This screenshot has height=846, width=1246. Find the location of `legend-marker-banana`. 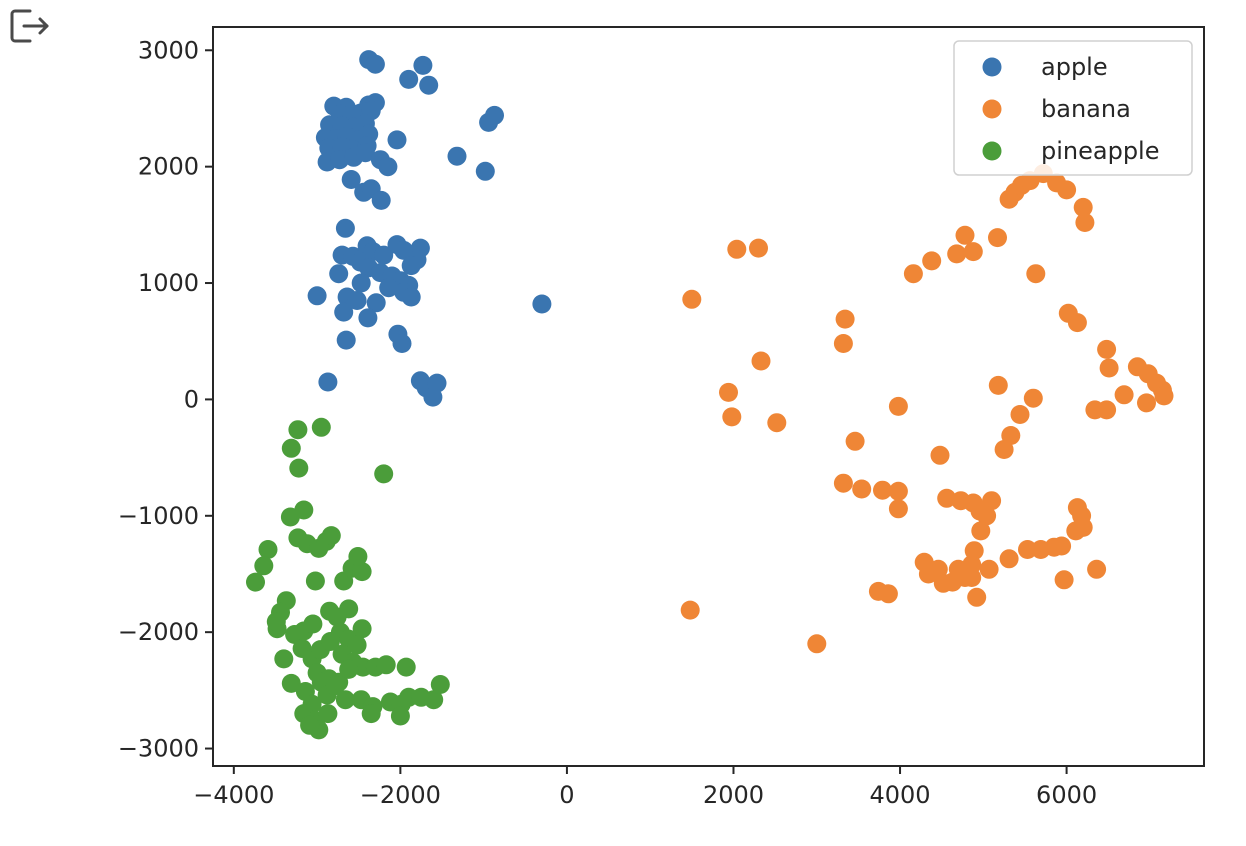

legend-marker-banana is located at coordinates (992, 109).